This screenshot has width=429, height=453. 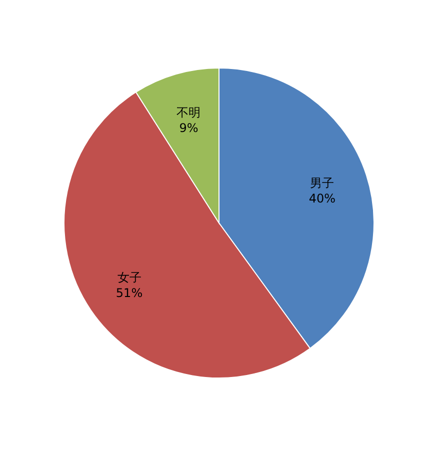 What do you see at coordinates (129, 293) in the screenshot?
I see `data-label: 51%` at bounding box center [129, 293].